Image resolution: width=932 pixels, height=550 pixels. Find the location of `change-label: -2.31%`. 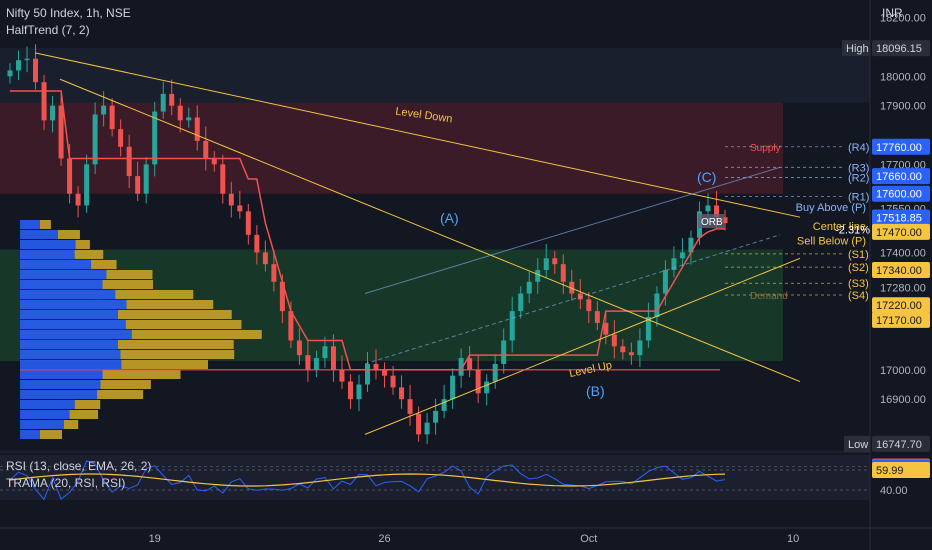

change-label: -2.31% is located at coordinates (852, 231).